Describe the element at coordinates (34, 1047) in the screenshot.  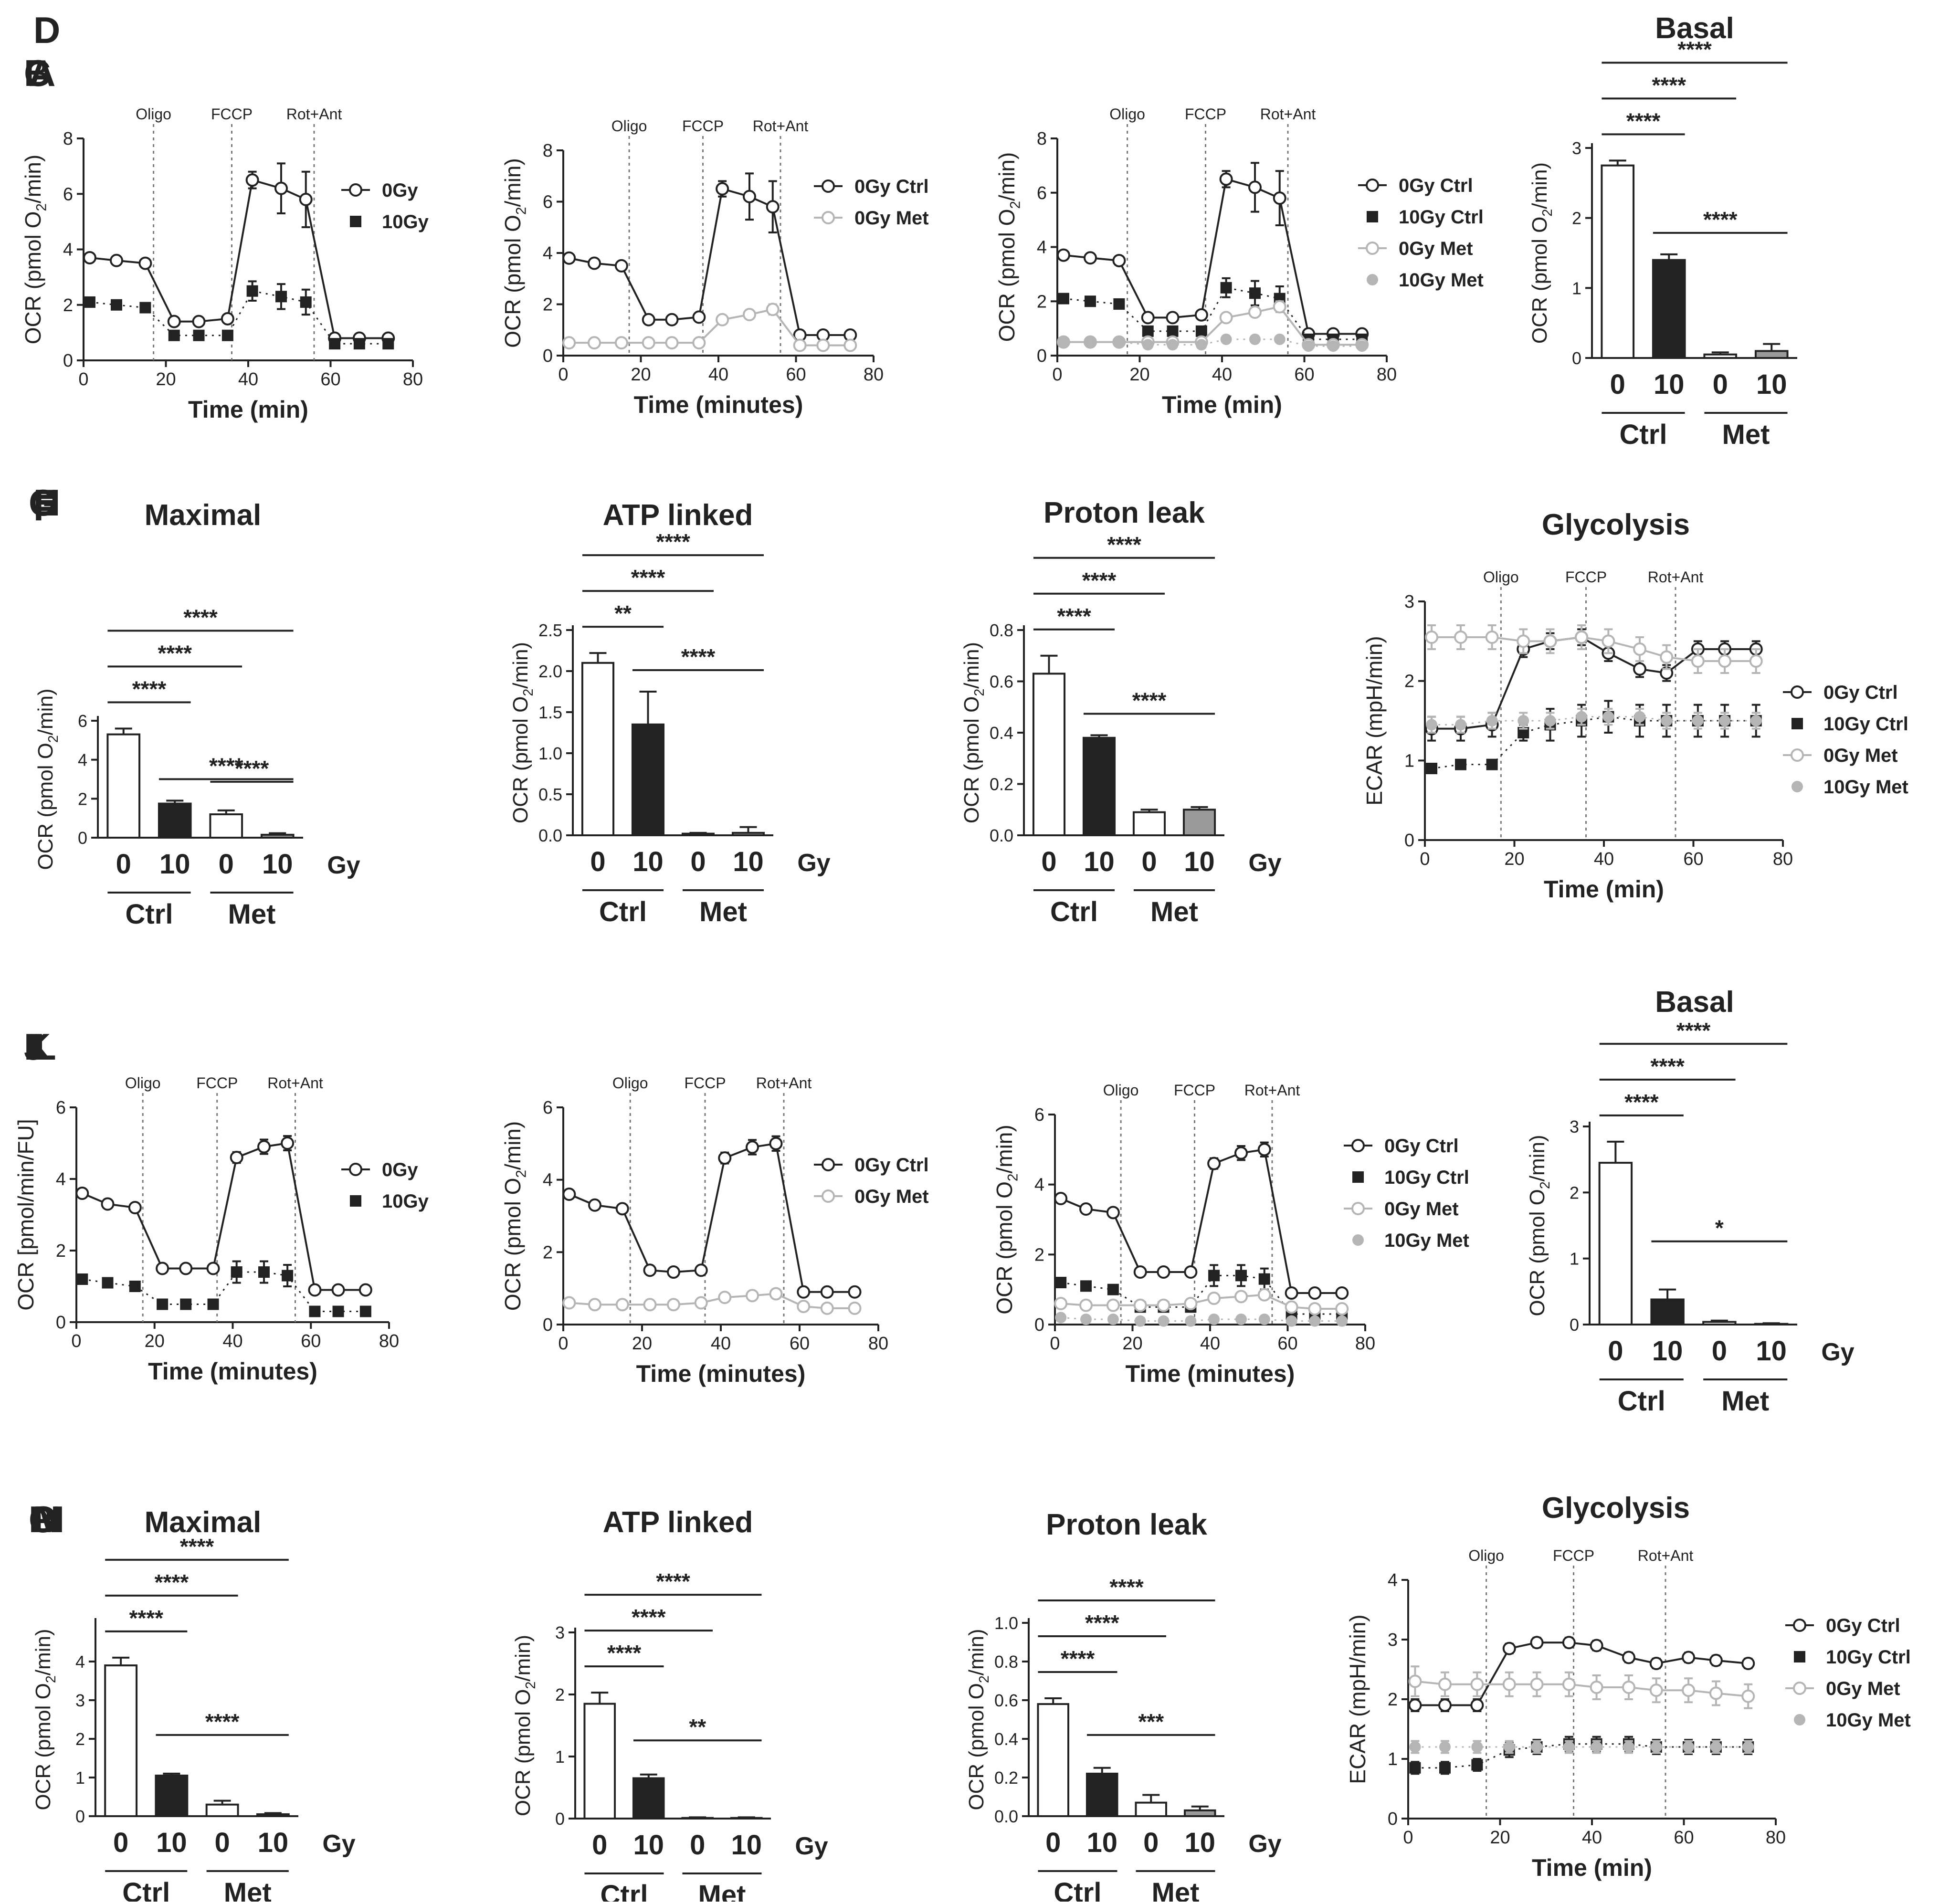
I see `panel-letter: J` at that location.